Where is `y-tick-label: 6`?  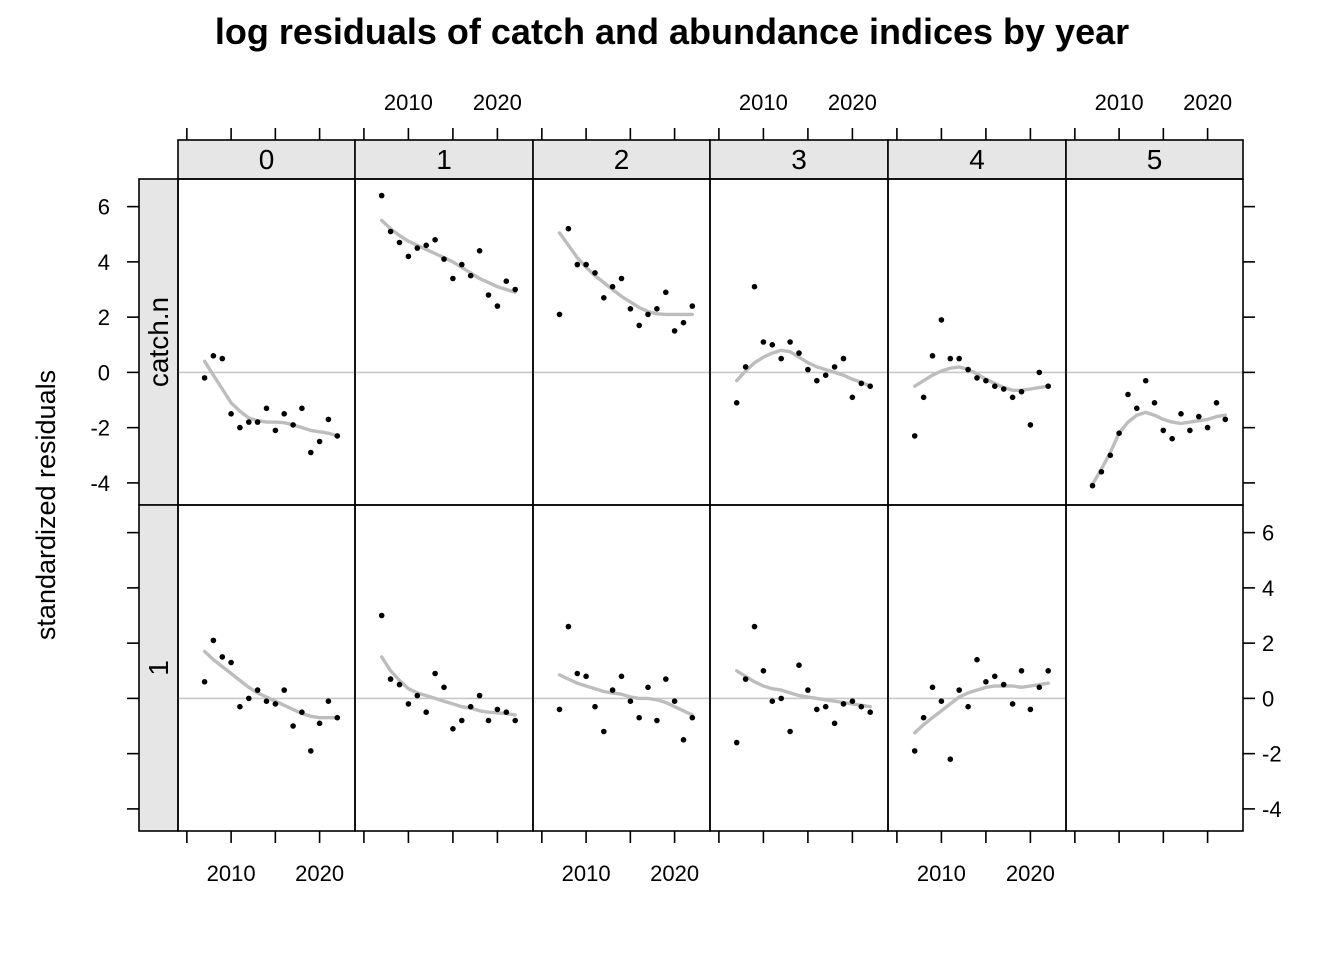 y-tick-label: 6 is located at coordinates (104, 207).